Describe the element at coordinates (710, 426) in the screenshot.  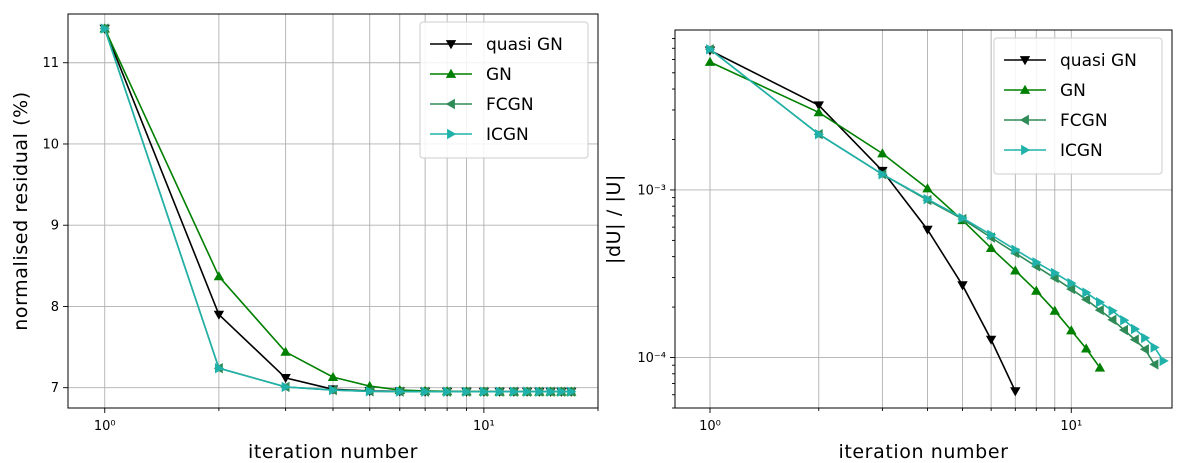
I see `x-tick-label: 10⁰` at that location.